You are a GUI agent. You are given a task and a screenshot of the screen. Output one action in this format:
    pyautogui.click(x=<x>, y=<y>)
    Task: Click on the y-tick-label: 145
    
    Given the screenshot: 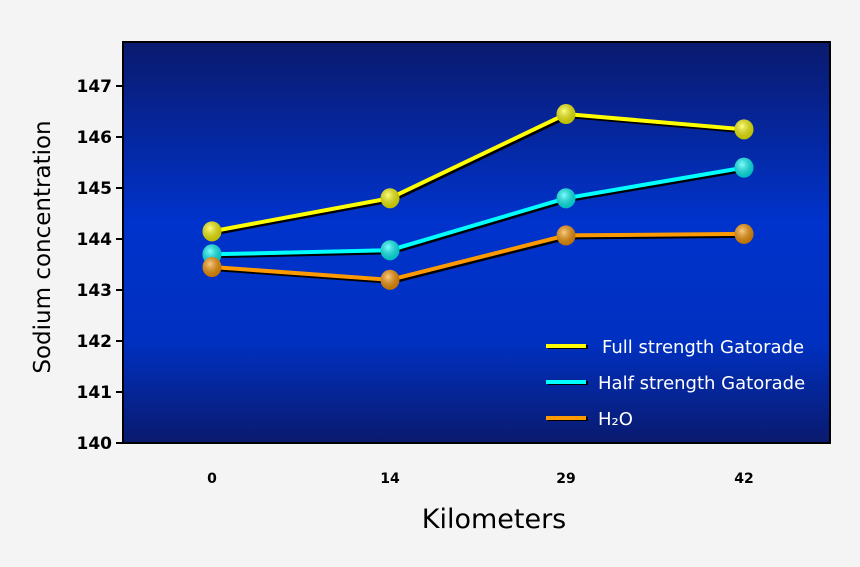 What is the action you would take?
    pyautogui.click(x=95, y=189)
    